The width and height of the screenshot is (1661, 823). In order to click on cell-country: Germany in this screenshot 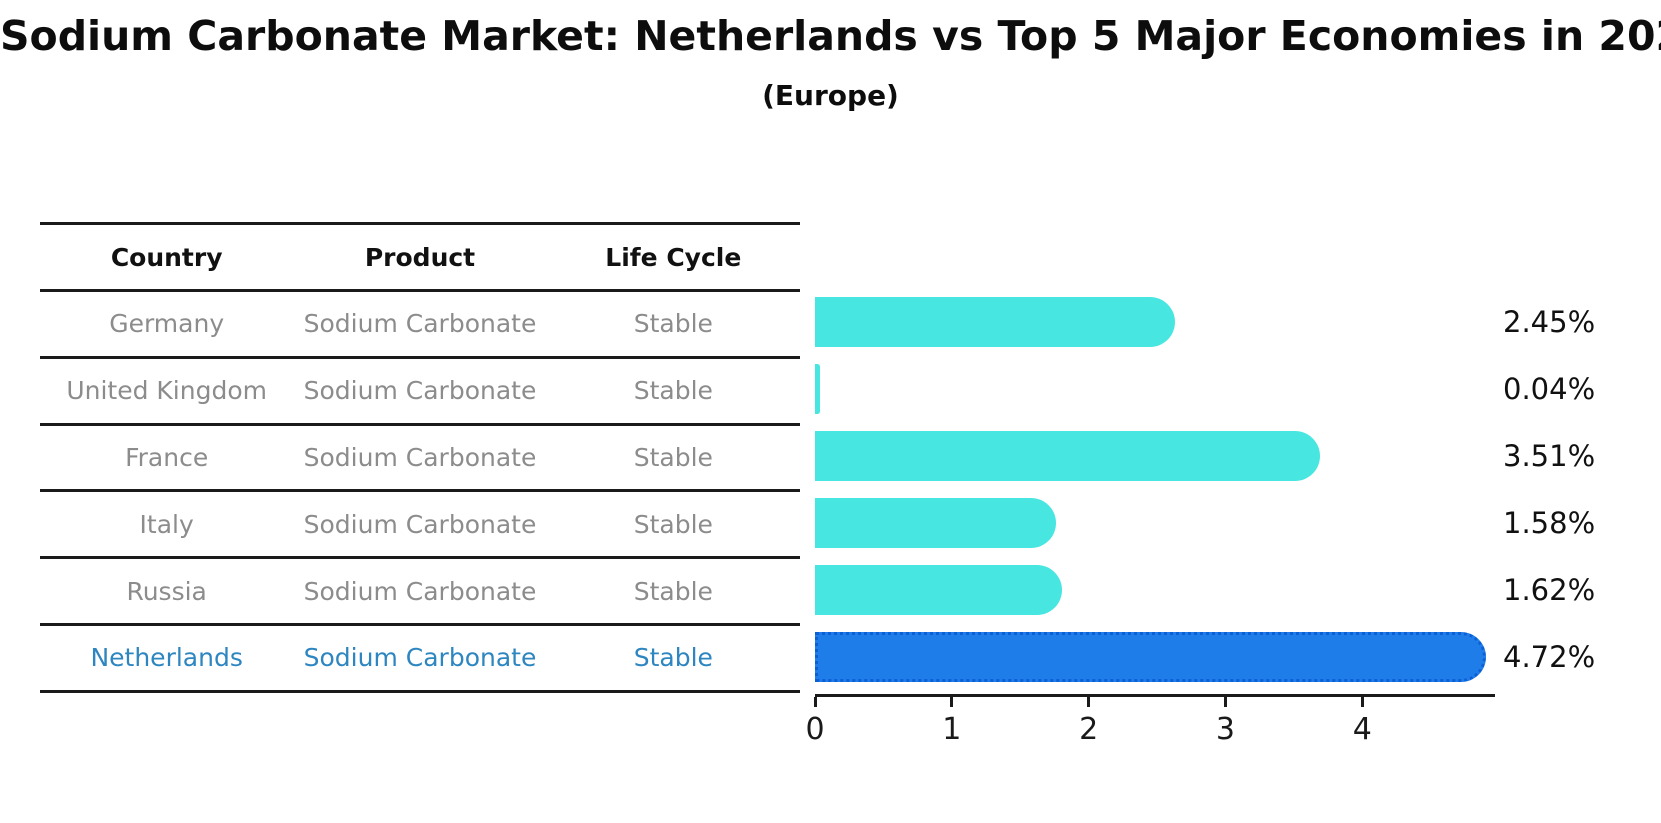, I will do `click(167, 324)`.